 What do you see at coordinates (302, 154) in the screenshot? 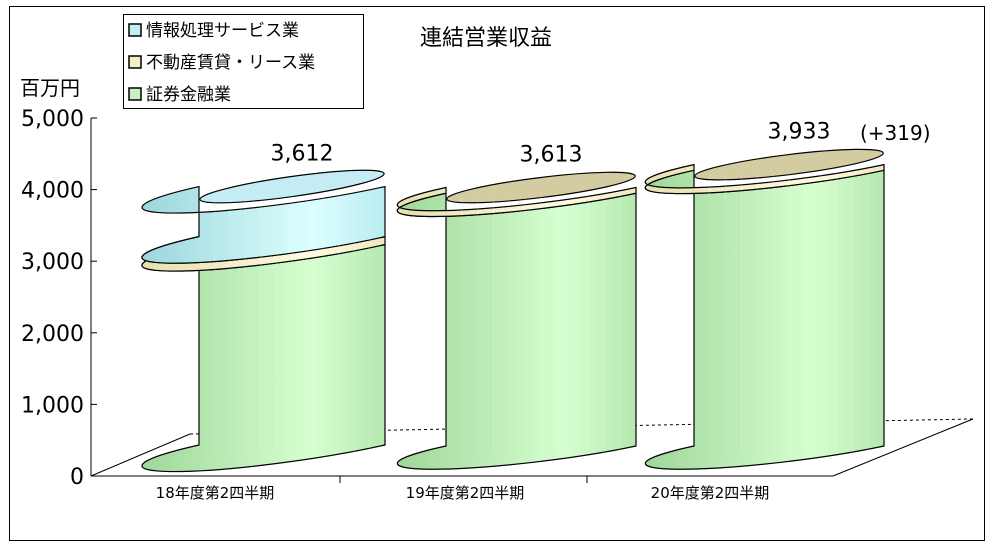
I see `total-label: 3,612` at bounding box center [302, 154].